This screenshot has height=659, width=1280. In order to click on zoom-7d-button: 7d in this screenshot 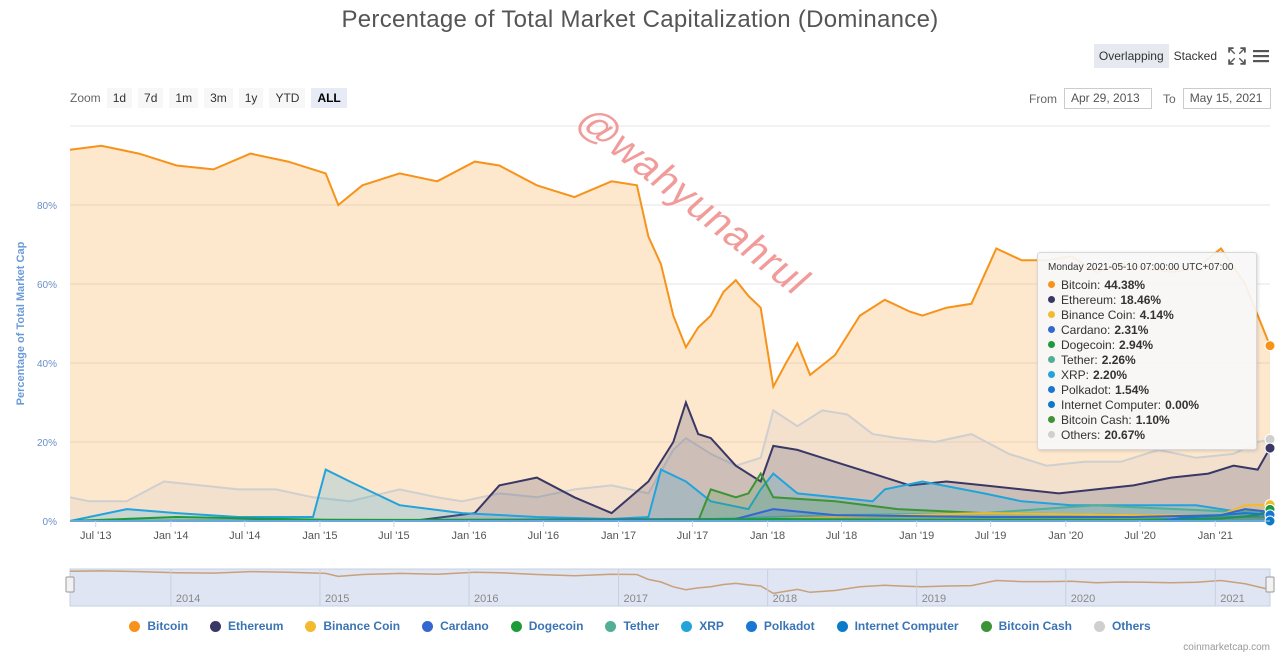, I will do `click(151, 98)`.